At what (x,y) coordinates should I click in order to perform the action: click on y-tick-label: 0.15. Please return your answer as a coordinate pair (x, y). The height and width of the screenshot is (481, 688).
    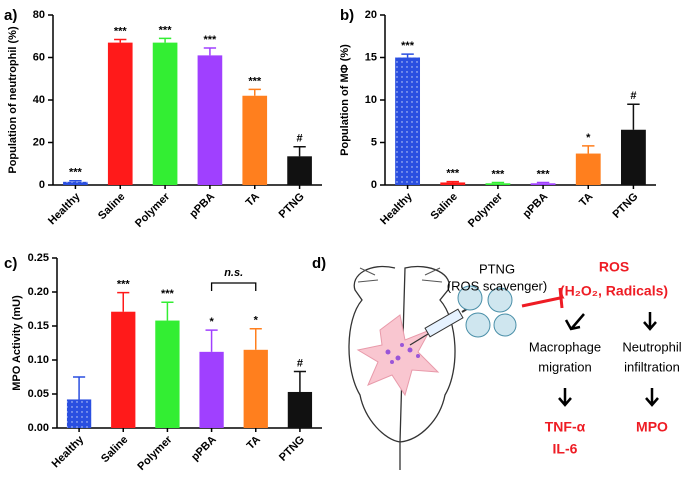
    Looking at the image, I should click on (38, 326).